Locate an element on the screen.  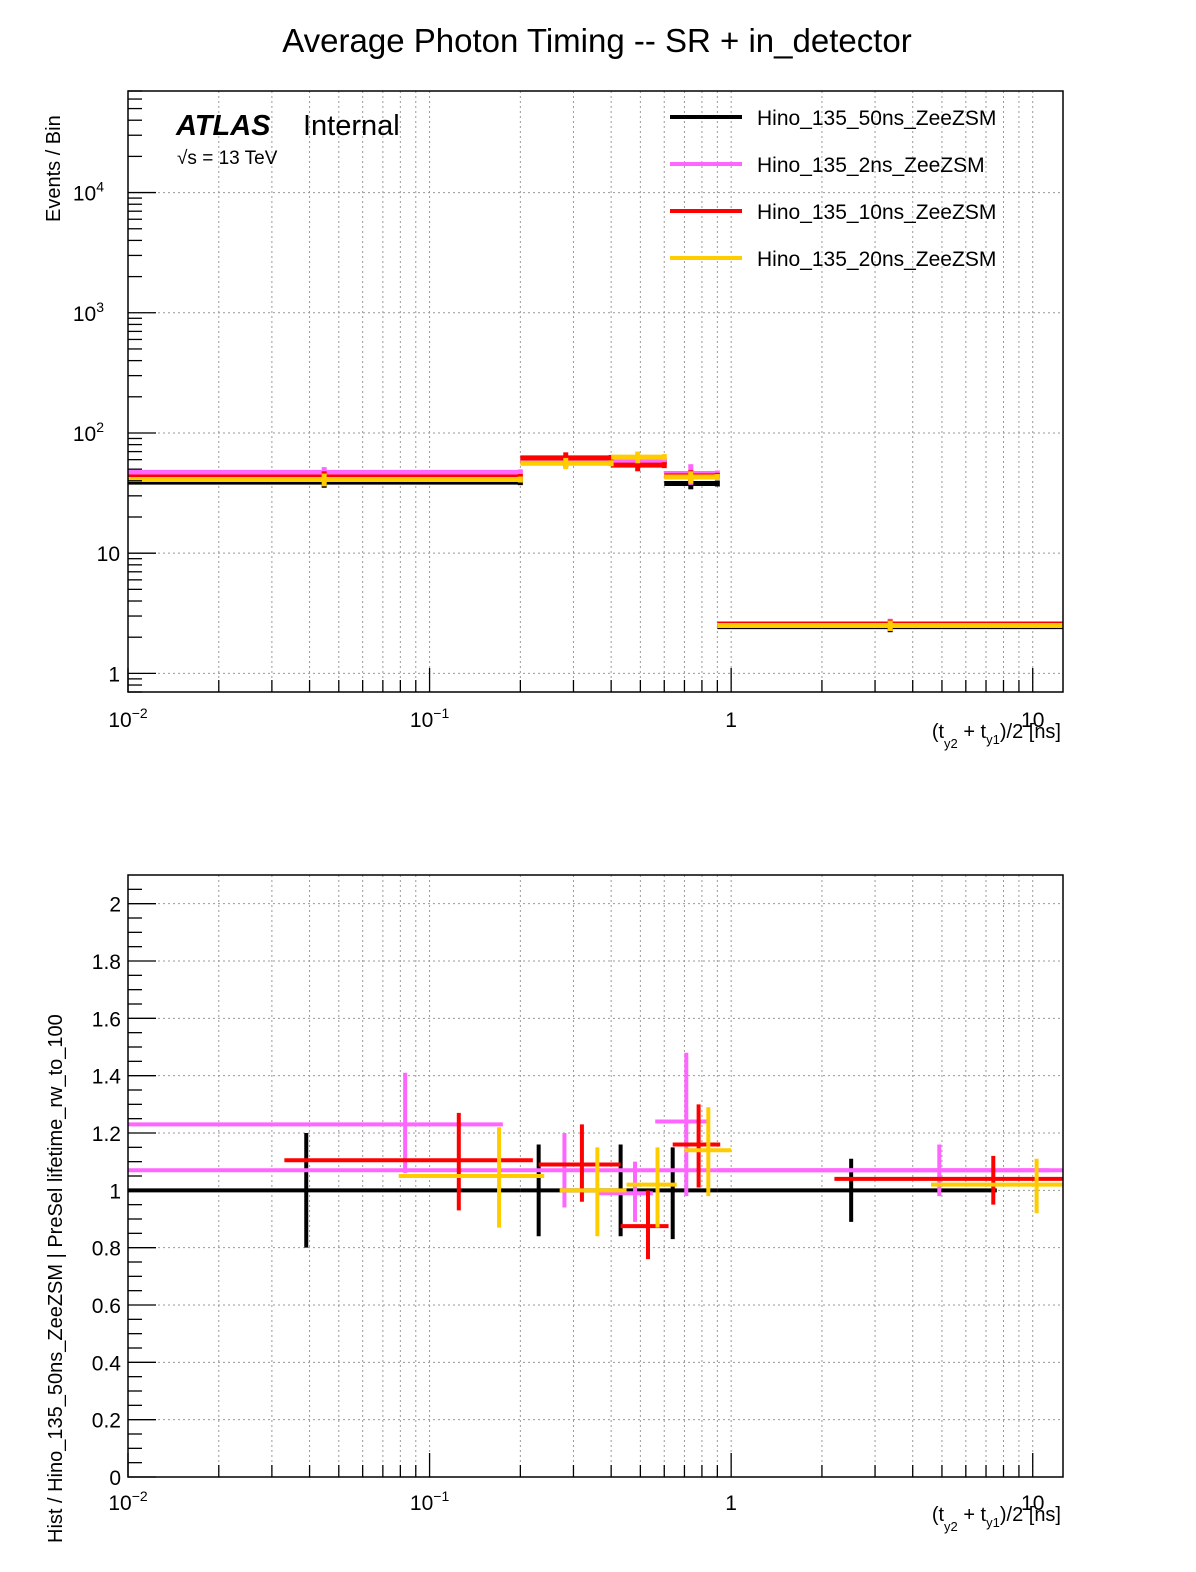
bottom-series is located at coordinates (595, 1156).